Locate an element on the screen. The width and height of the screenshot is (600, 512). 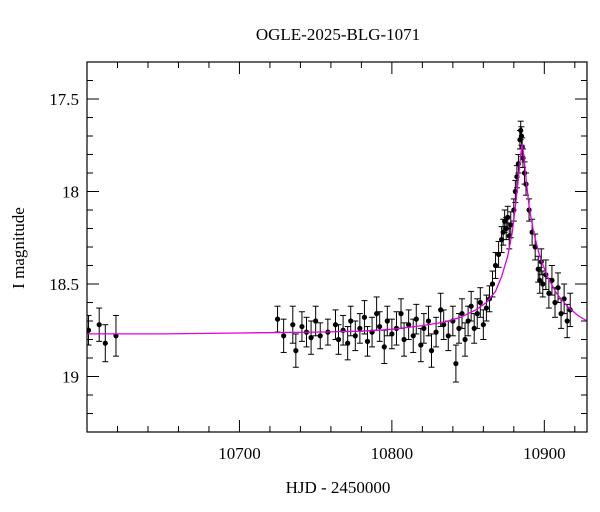
x-tick-label: 10800 is located at coordinates (392, 453).